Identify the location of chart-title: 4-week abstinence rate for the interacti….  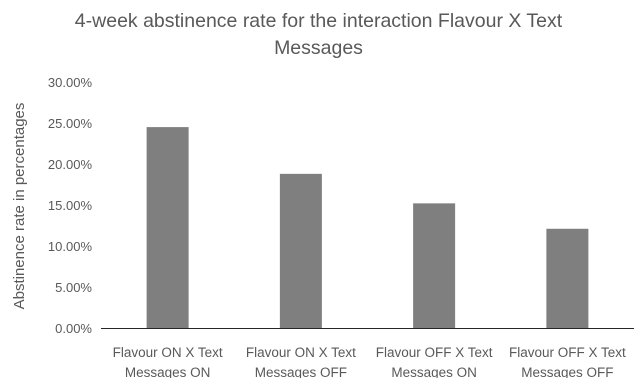
(318, 34).